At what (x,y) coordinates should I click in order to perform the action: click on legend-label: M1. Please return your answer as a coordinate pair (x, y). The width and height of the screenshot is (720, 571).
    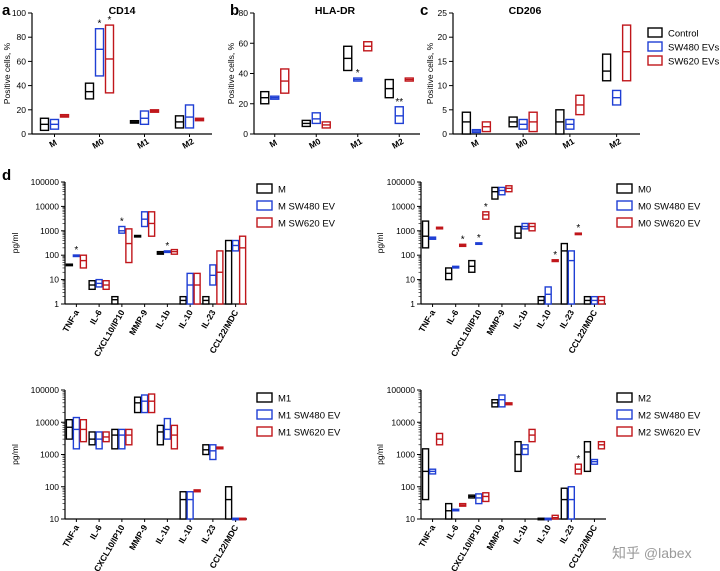
    Looking at the image, I should click on (284, 399).